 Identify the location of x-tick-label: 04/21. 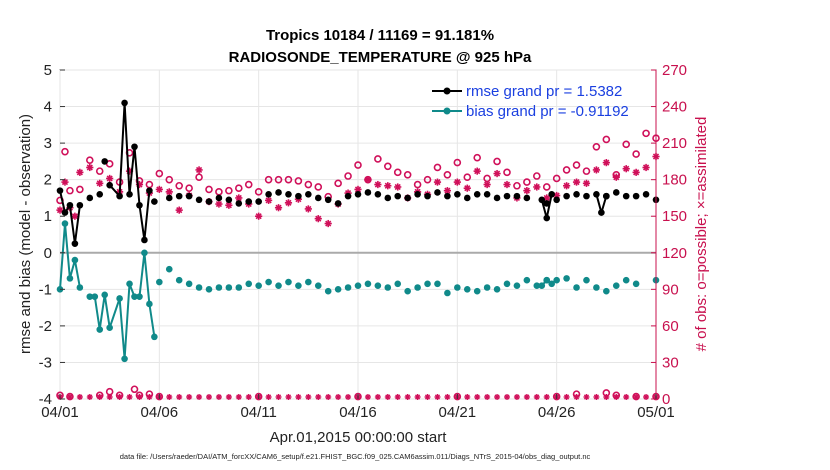
(458, 412).